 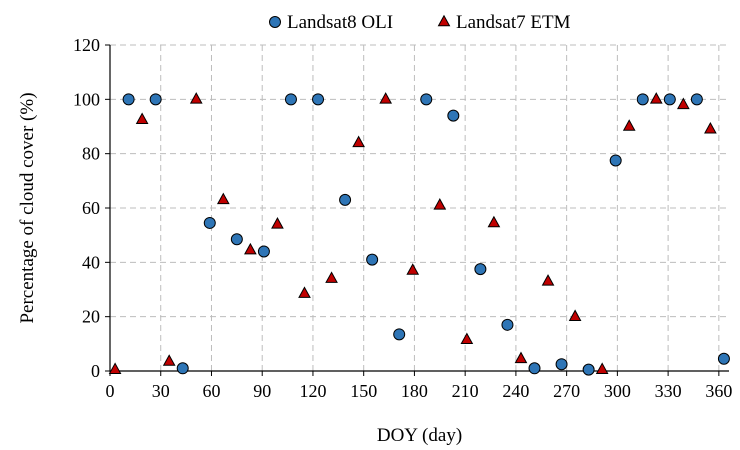 I want to click on x-axis-ticks: 0 30 60 90 120 150 180 210 240 270 300 330 360, so click(x=419, y=386).